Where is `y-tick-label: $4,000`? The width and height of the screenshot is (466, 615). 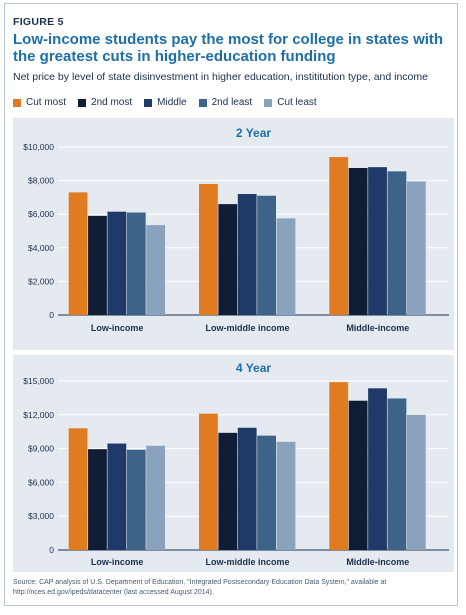 y-tick-label: $4,000 is located at coordinates (41, 248).